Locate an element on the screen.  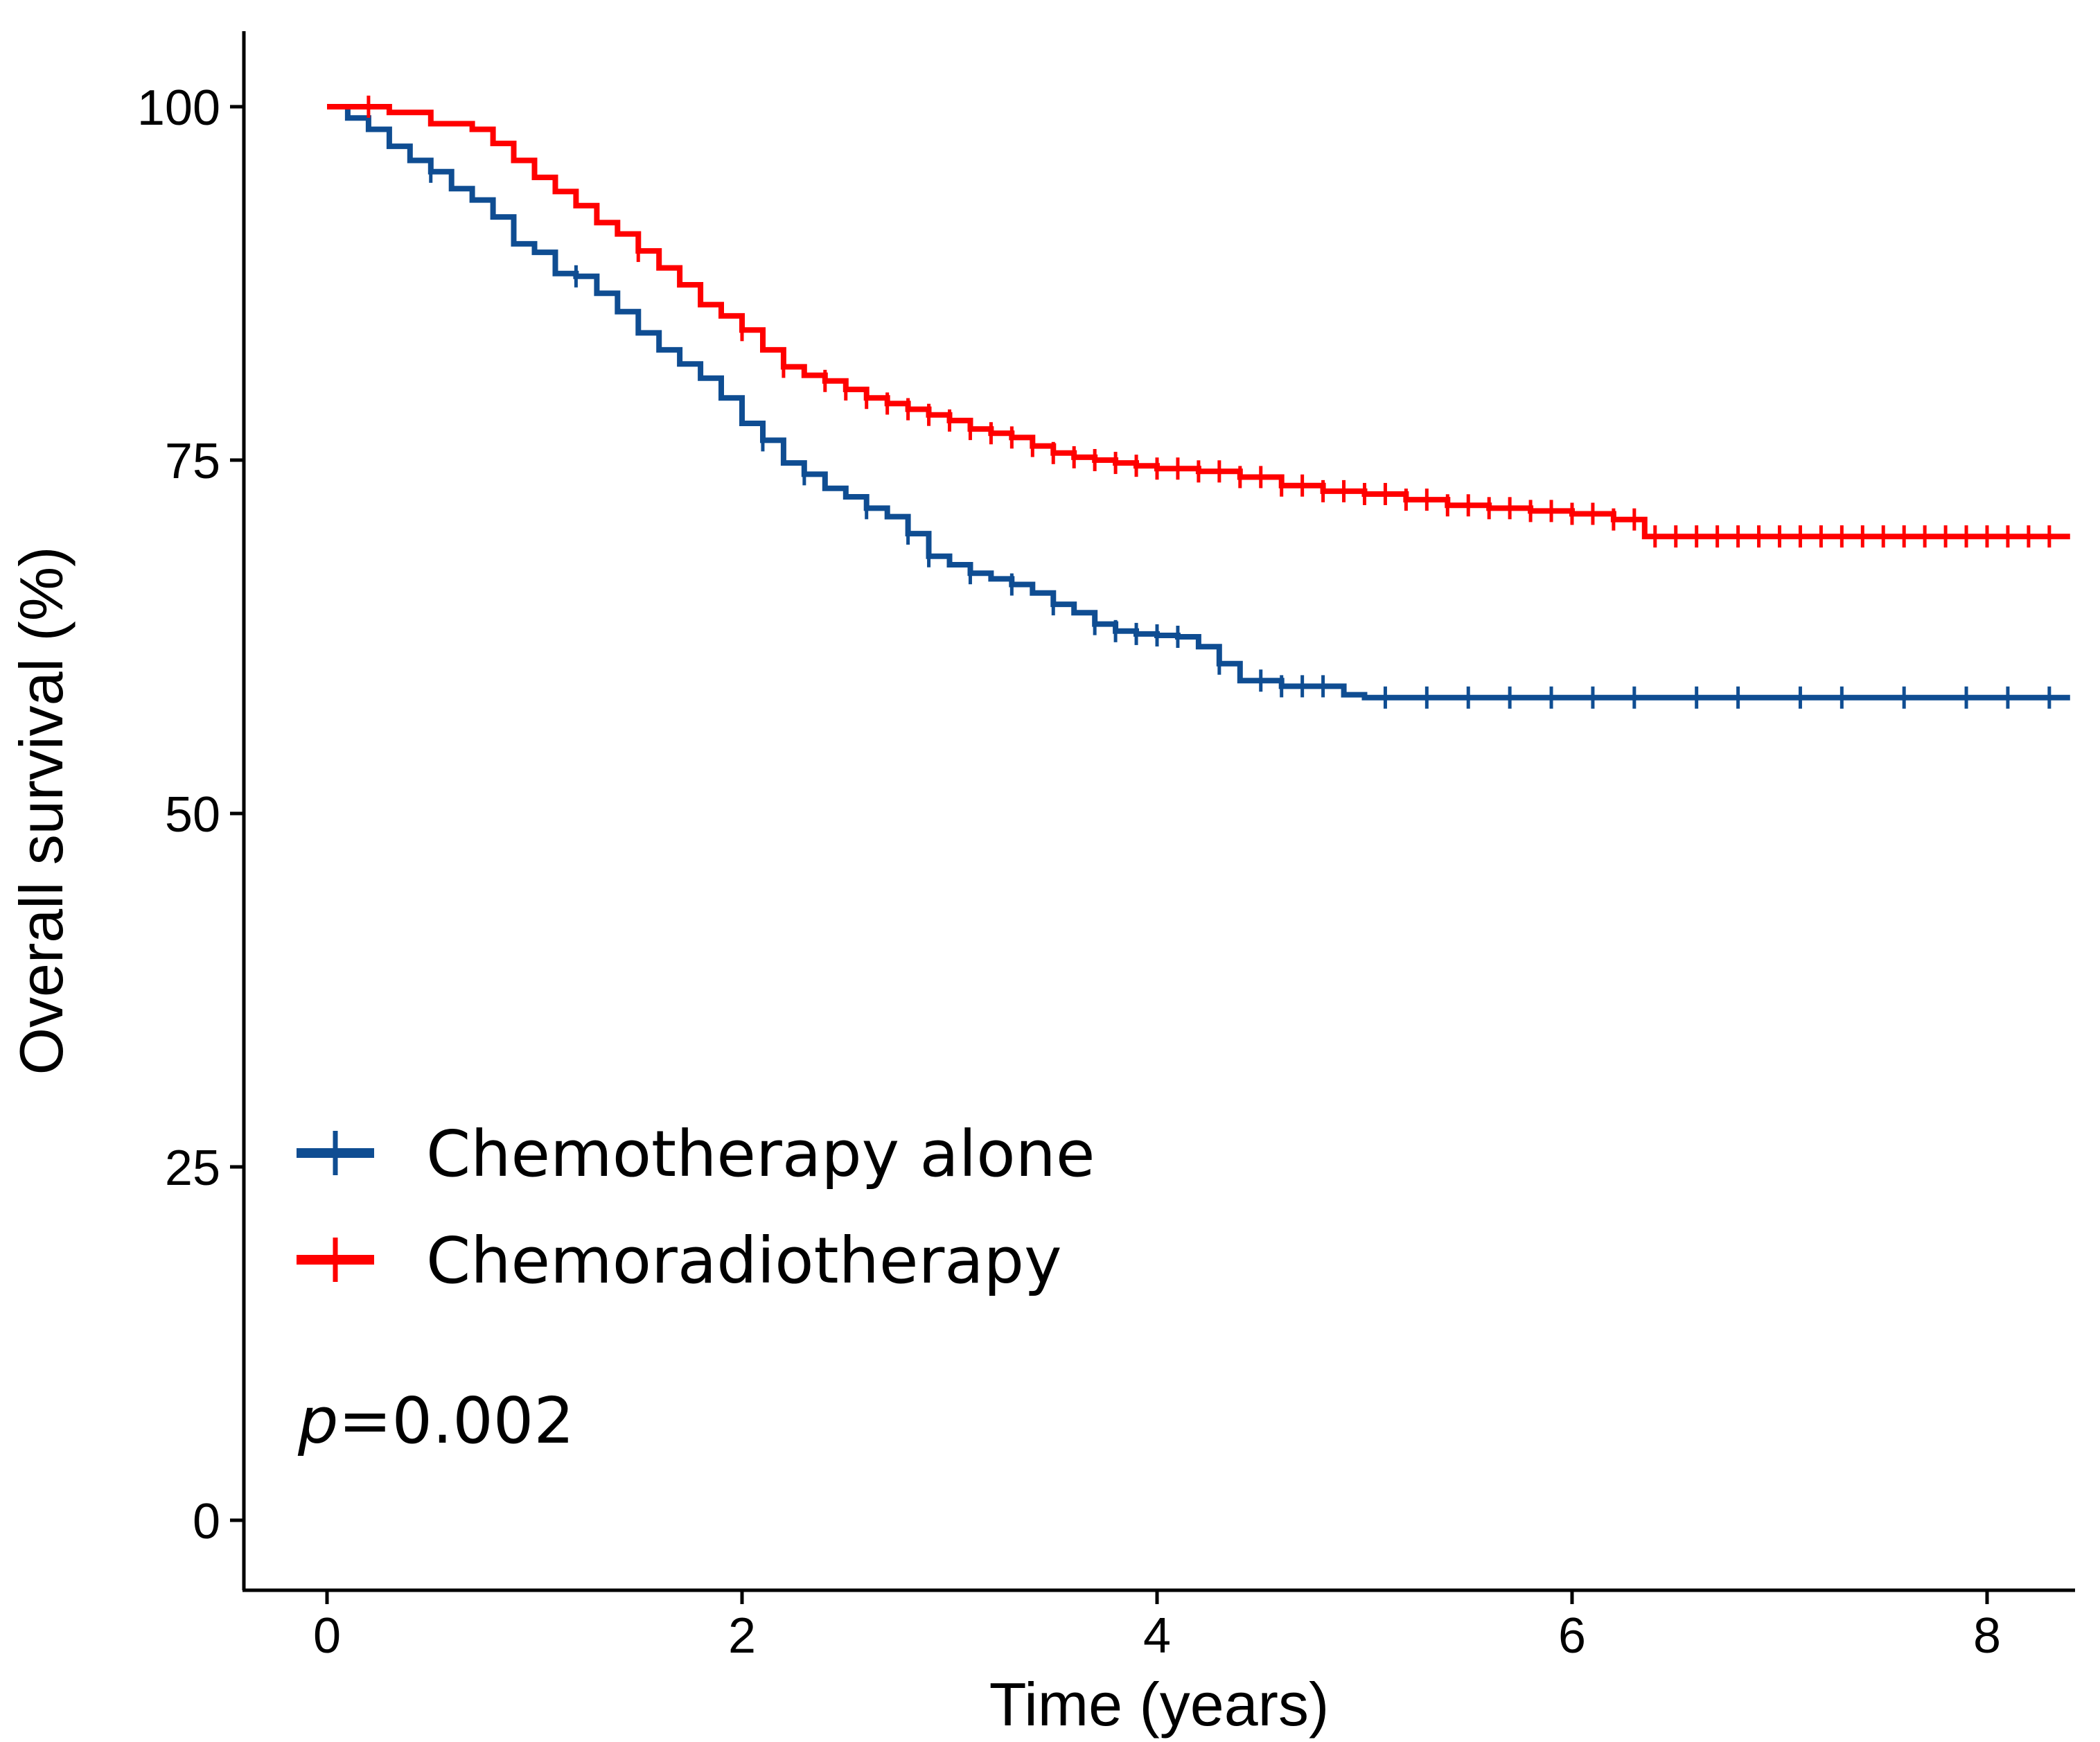
legend-item-chemotherapy-alone: Chemotherapy alone is located at coordinates (696, 1154).